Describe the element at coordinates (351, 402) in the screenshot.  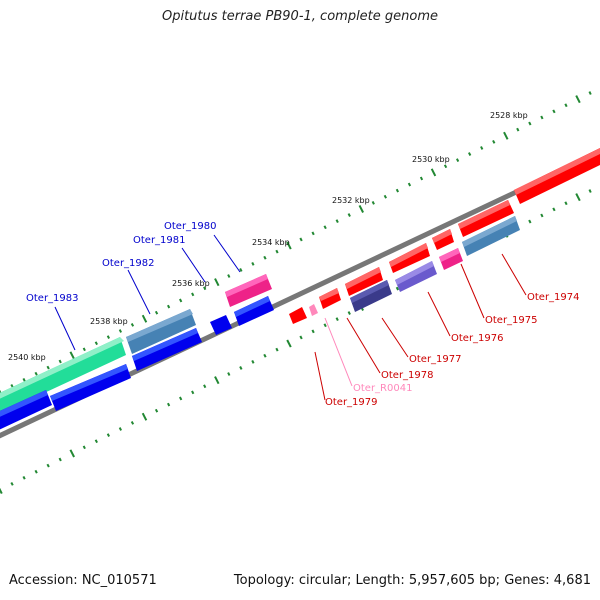
I see `gene-label: Oter_1979` at that location.